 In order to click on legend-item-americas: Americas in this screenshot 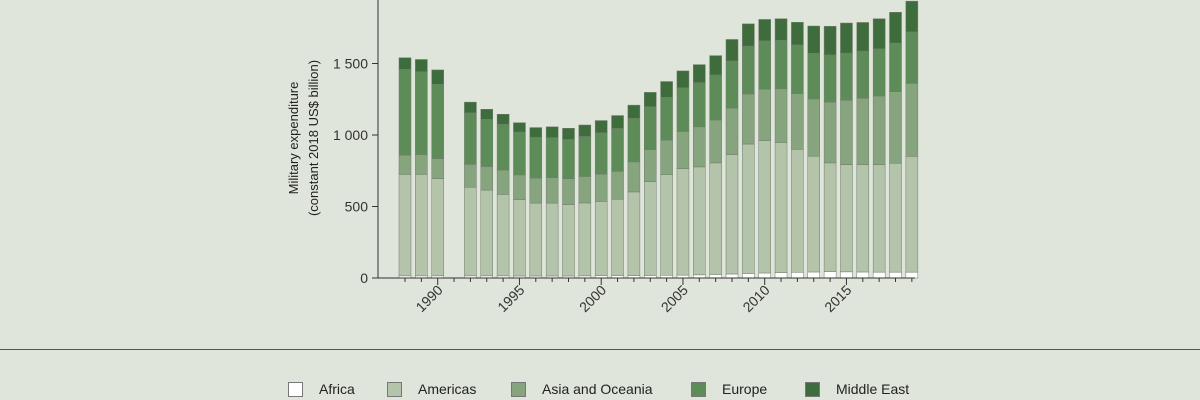, I will do `click(431, 389)`.